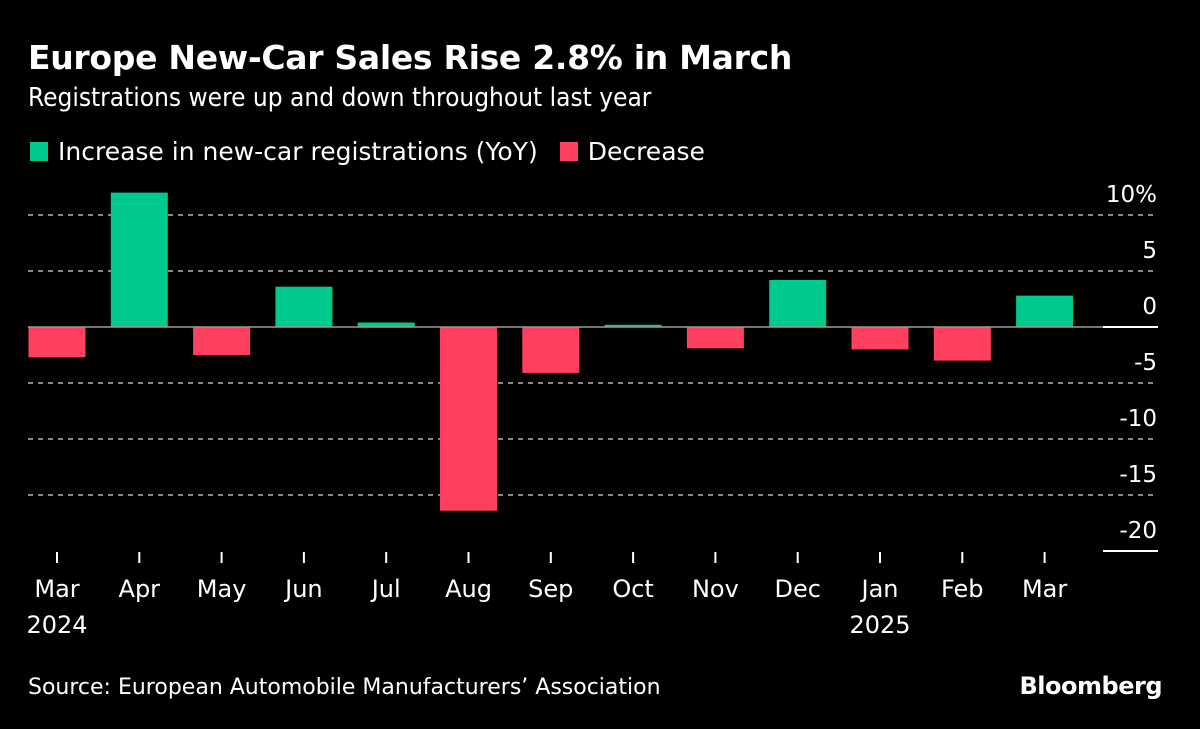 This screenshot has height=729, width=1200. Describe the element at coordinates (1131, 363) in the screenshot. I see `y-axis: 10% 5 0 -5 -10 -15 -20` at that location.